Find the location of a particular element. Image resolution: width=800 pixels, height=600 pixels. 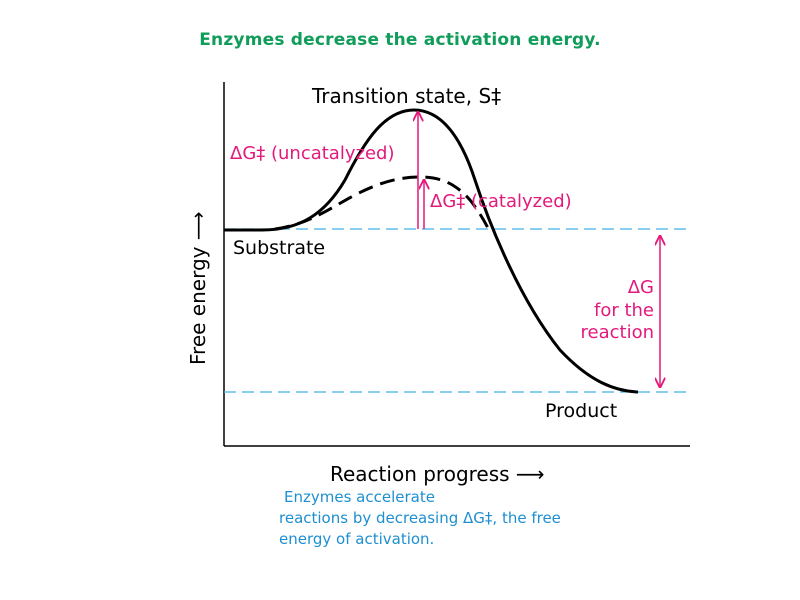

uncatalyzed-delta-g-label: ΔG‡ (uncatalyzed) is located at coordinates (312, 153).